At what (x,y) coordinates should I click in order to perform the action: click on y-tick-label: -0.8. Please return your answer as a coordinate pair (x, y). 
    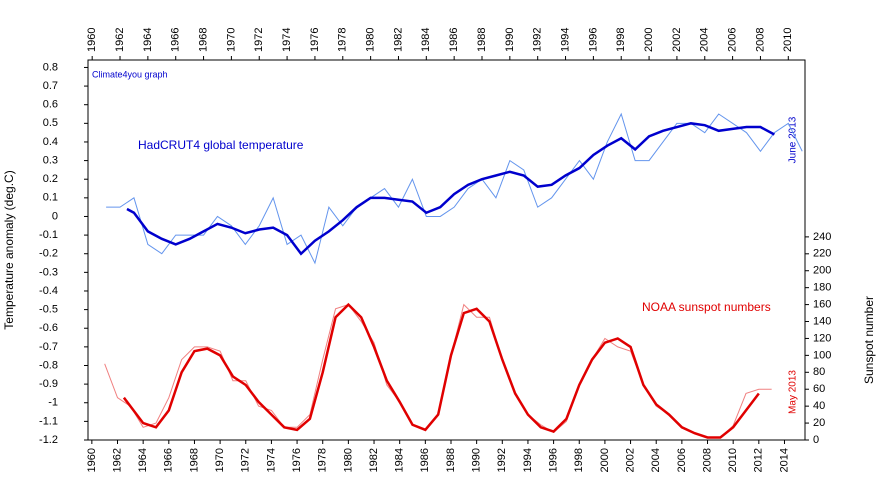
    Looking at the image, I should click on (48, 365).